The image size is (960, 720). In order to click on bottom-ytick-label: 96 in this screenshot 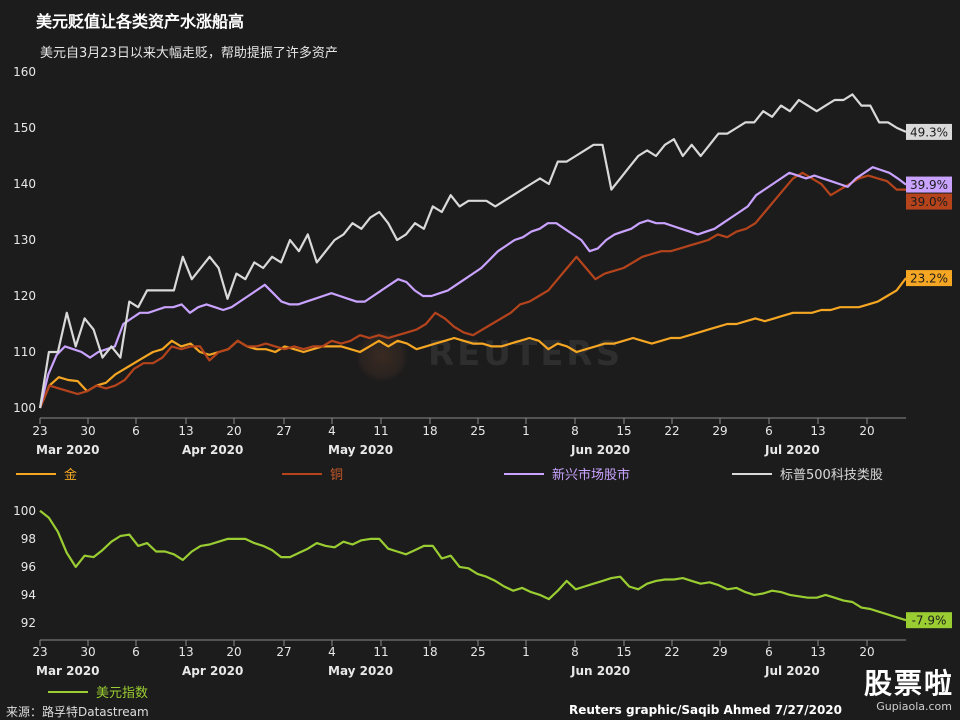, I will do `click(28, 567)`.